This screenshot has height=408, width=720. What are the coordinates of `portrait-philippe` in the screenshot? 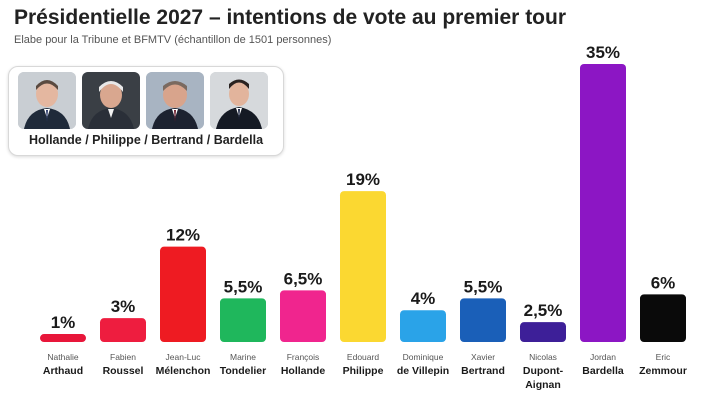 It's located at (111, 100).